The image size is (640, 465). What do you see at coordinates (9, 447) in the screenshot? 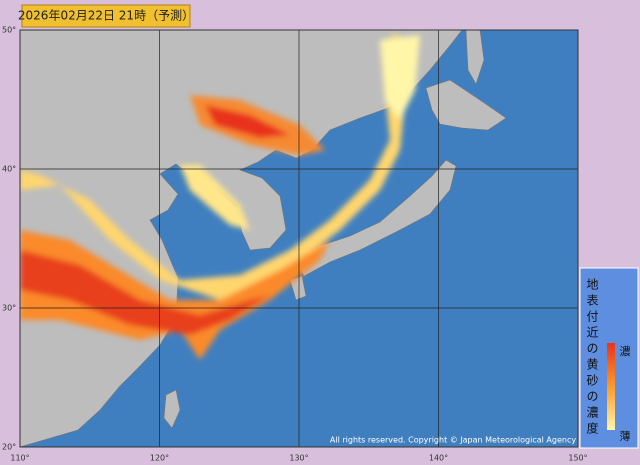
I see `lat-label: 20°` at bounding box center [9, 447].